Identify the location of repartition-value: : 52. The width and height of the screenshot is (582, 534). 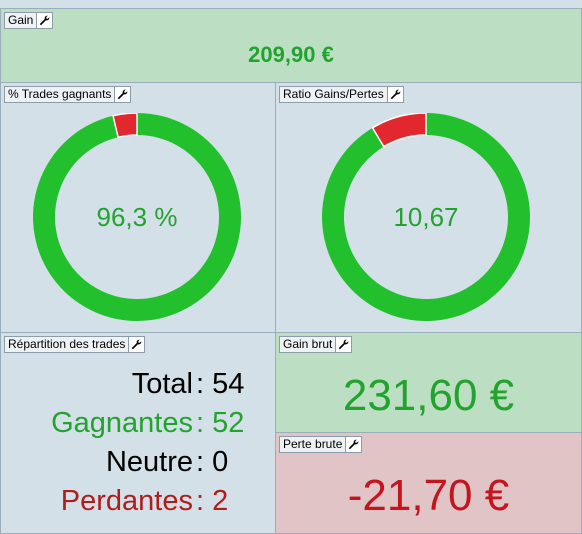
(220, 423).